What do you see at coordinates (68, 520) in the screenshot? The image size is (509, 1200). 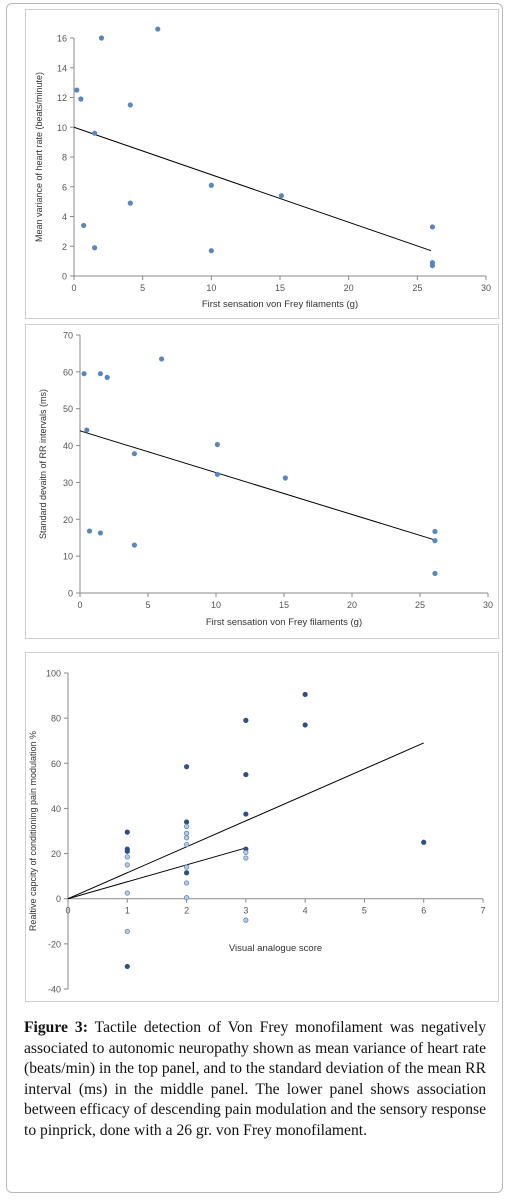 I see `chart2-y-tick-label: 20` at bounding box center [68, 520].